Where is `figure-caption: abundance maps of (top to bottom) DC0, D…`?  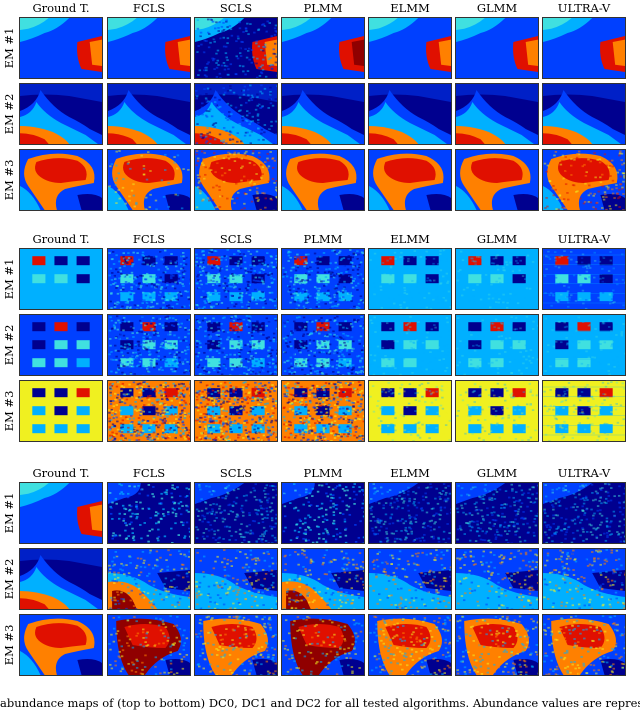 figure-caption: abundance maps of (top to bottom) DC0, D… is located at coordinates (320, 703).